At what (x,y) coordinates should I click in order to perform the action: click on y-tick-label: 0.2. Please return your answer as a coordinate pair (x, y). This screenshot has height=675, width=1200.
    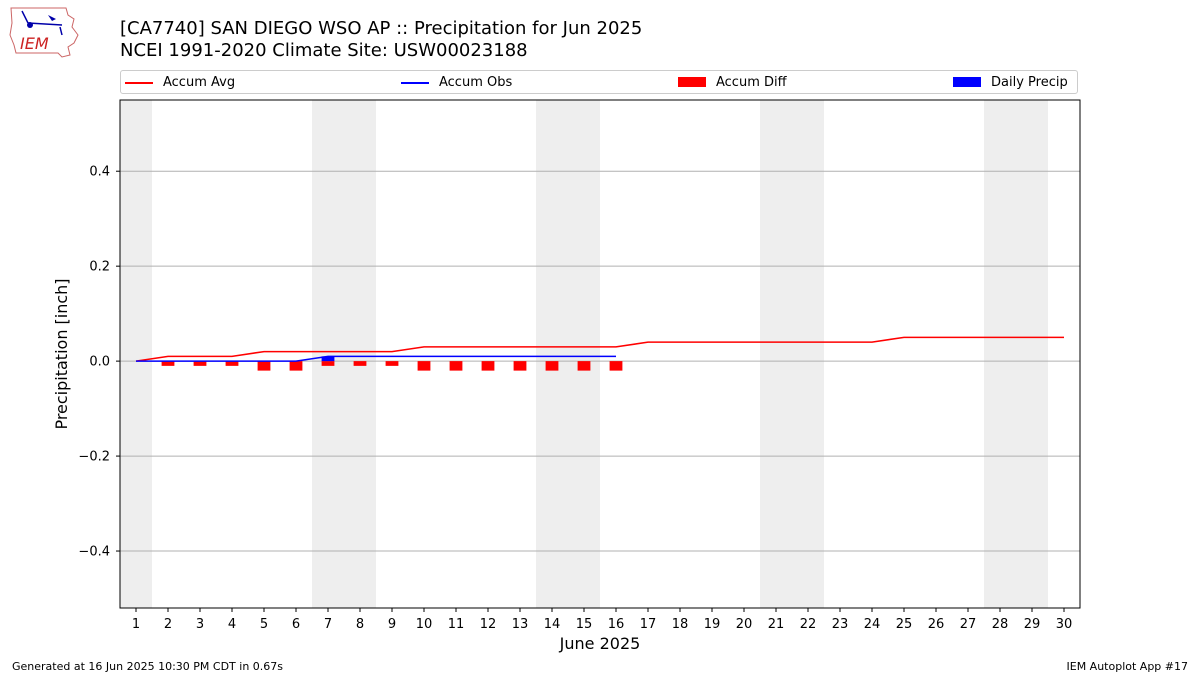
    Looking at the image, I should click on (99, 267).